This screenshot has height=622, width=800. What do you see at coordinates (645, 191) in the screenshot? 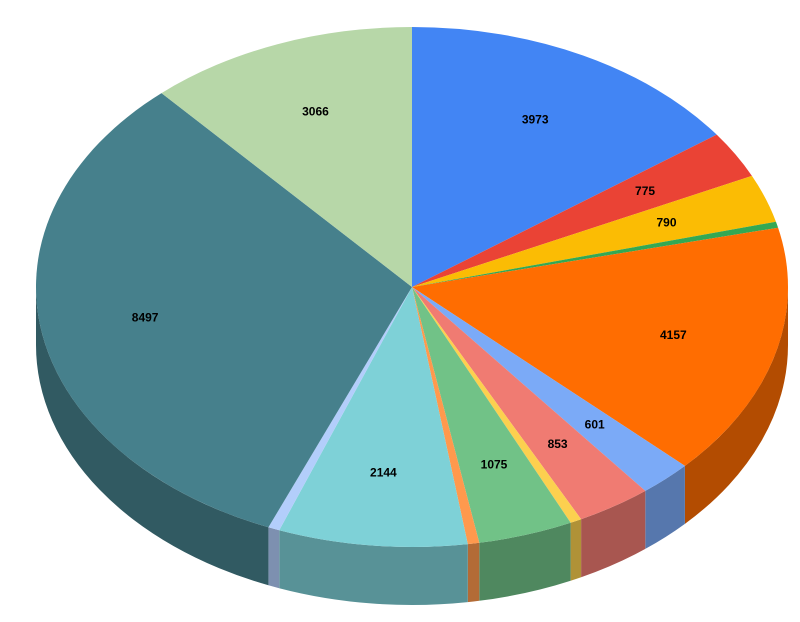
I see `data-label: 775` at bounding box center [645, 191].